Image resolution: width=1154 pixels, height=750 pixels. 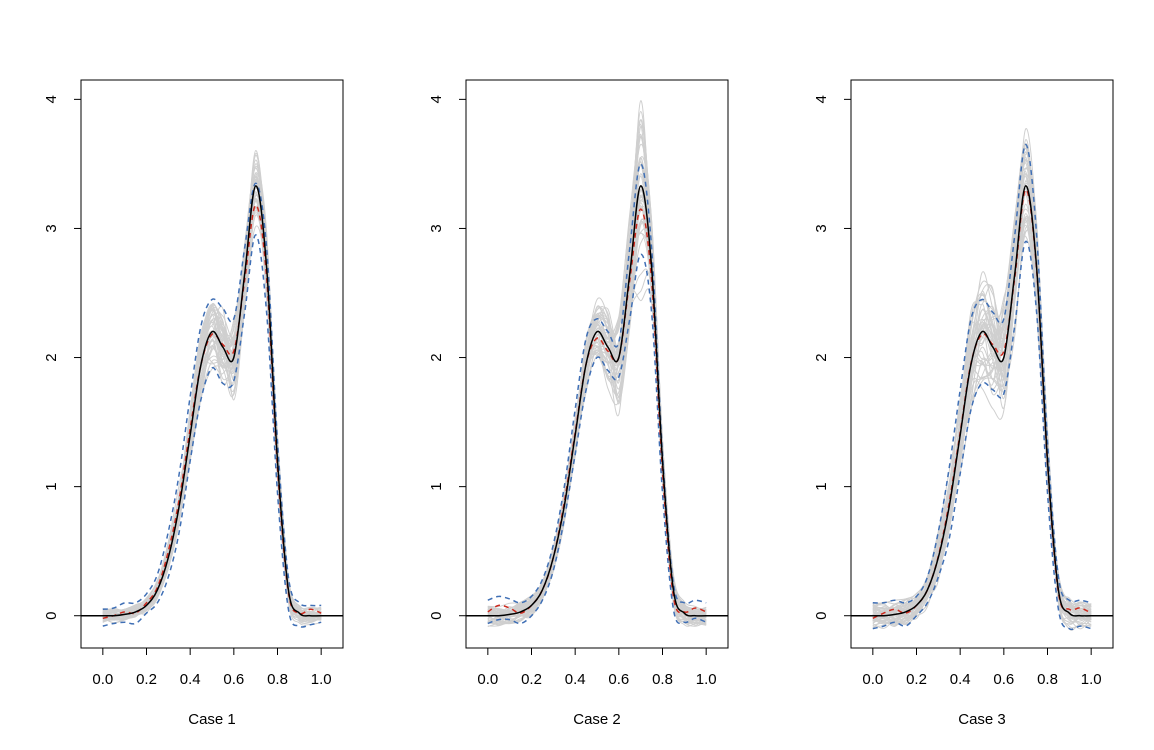 I want to click on upper-band-curve, so click(x=212, y=396).